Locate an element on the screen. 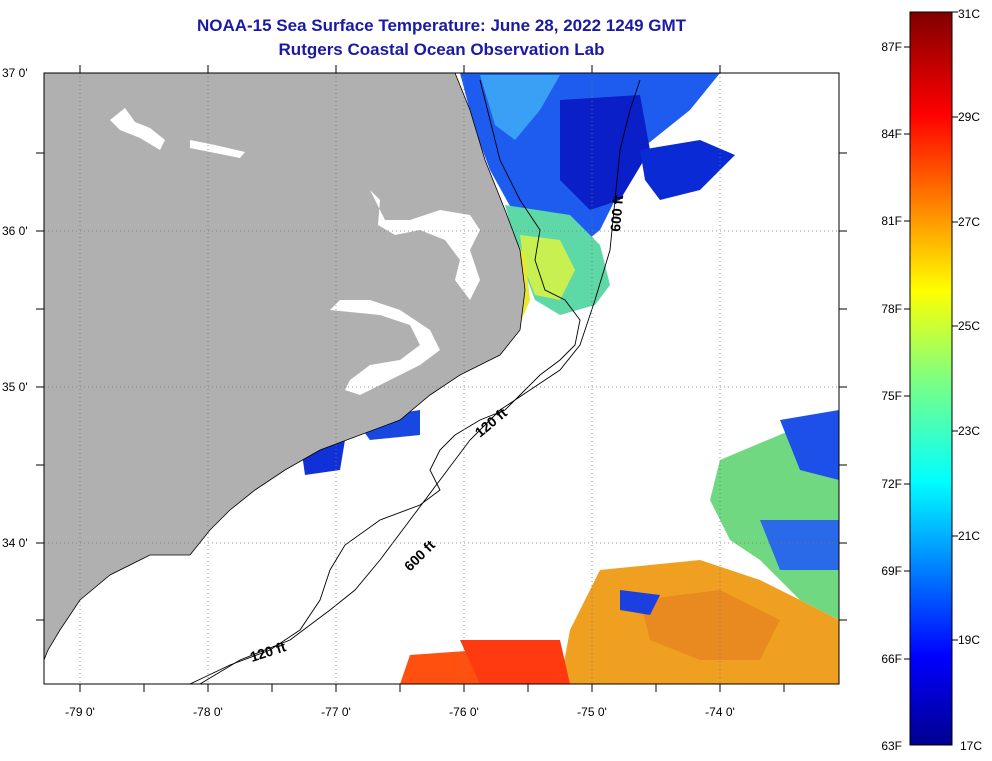 Image resolution: width=992 pixels, height=761 pixels. colorbar-c-label: 17C is located at coordinates (971, 746).